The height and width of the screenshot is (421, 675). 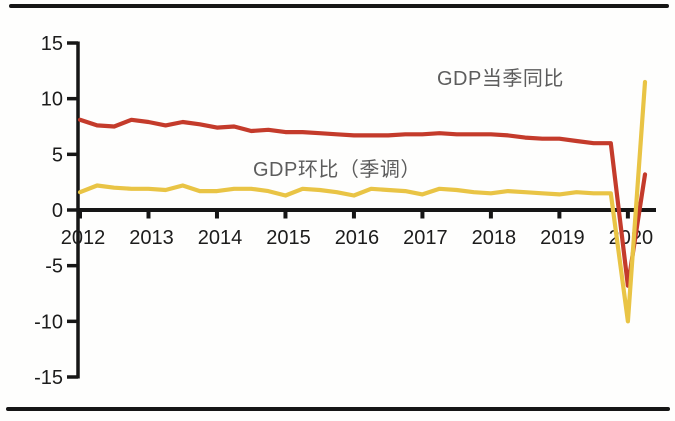 I want to click on y-tick-label: 5, so click(x=57, y=155).